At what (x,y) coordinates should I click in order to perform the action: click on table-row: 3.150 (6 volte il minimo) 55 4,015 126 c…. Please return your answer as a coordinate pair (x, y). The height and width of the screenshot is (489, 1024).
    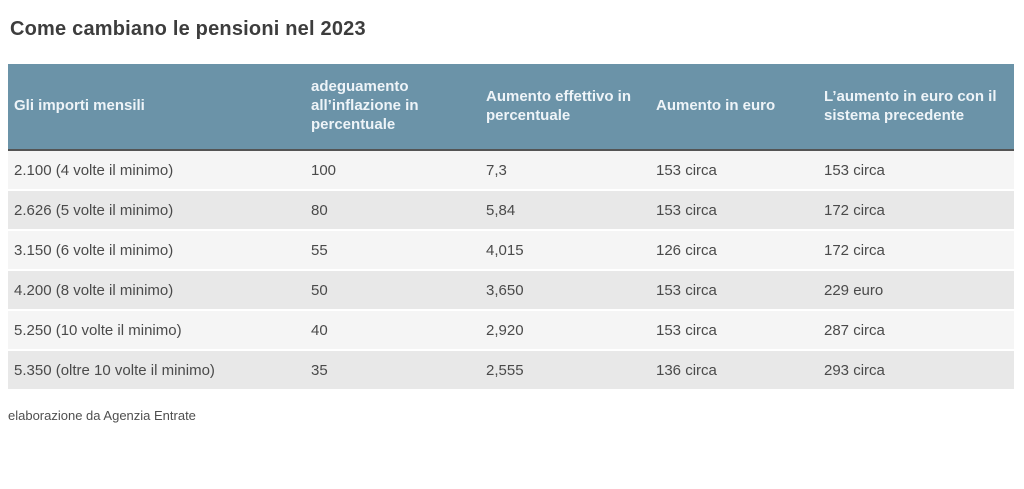
    Looking at the image, I should click on (511, 251).